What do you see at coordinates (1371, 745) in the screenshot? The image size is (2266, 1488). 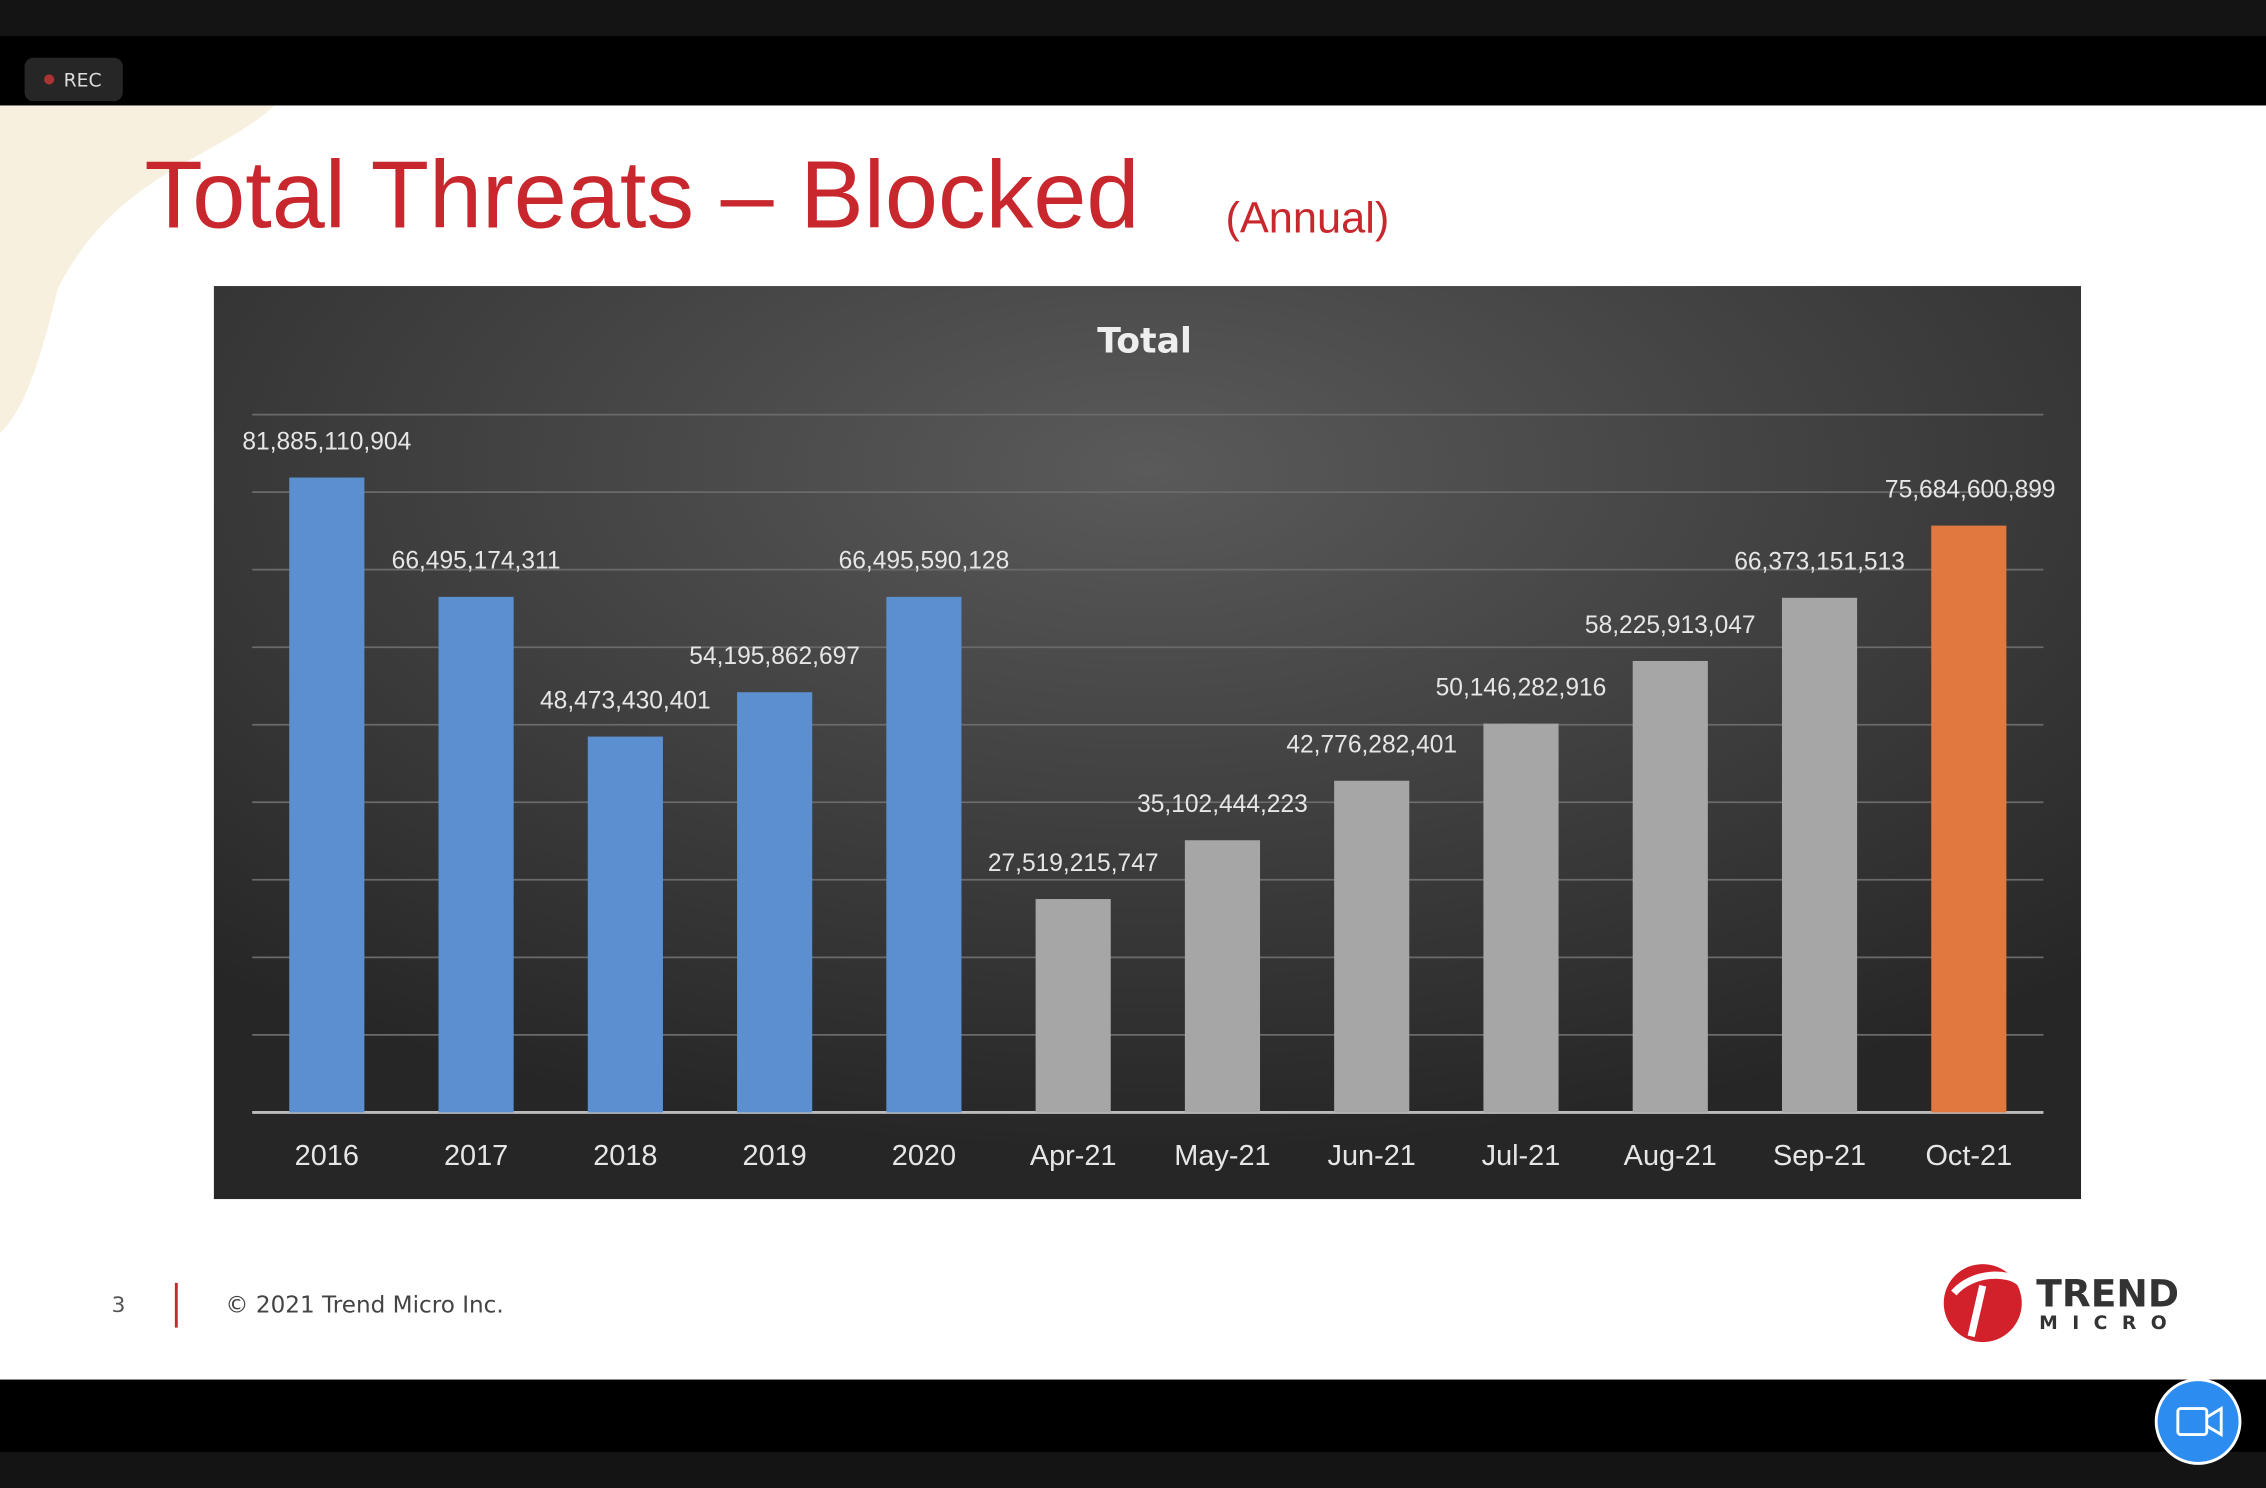 I see `data-label: 42,776,282,401` at bounding box center [1371, 745].